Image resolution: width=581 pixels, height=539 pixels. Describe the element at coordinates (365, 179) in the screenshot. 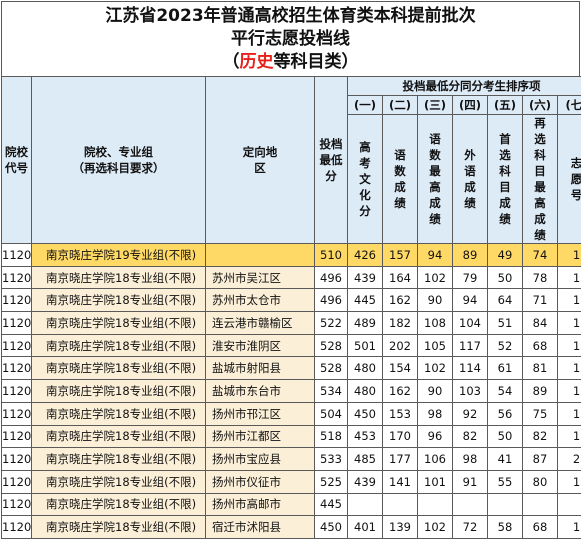

I see `header-tiebreak-label: 高考文化分` at that location.